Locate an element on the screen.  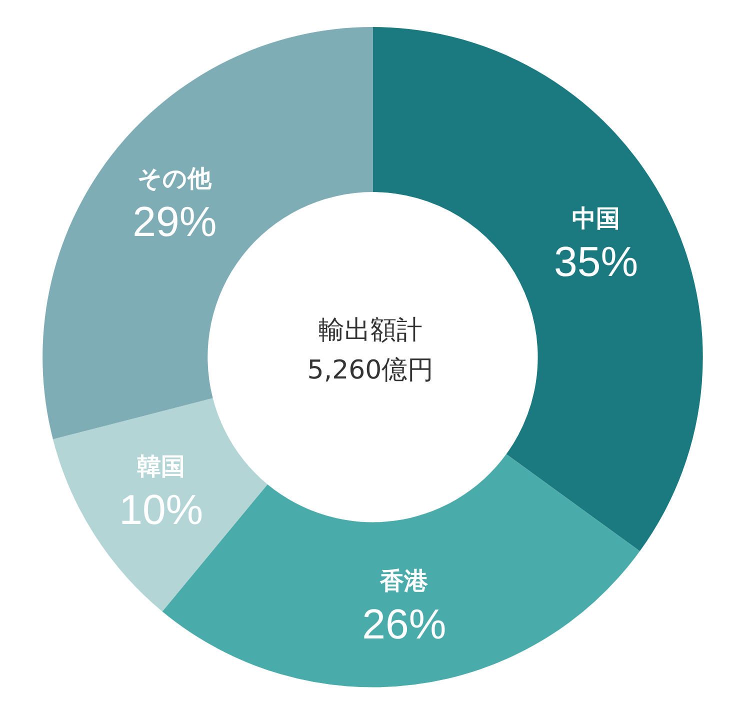
slice-label: 香港 is located at coordinates (404, 580).